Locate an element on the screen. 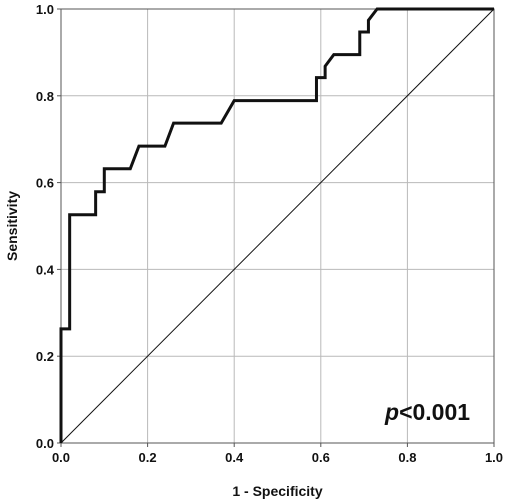 This screenshot has width=510, height=503. x-tick-label-2: 0.4 is located at coordinates (234, 457).